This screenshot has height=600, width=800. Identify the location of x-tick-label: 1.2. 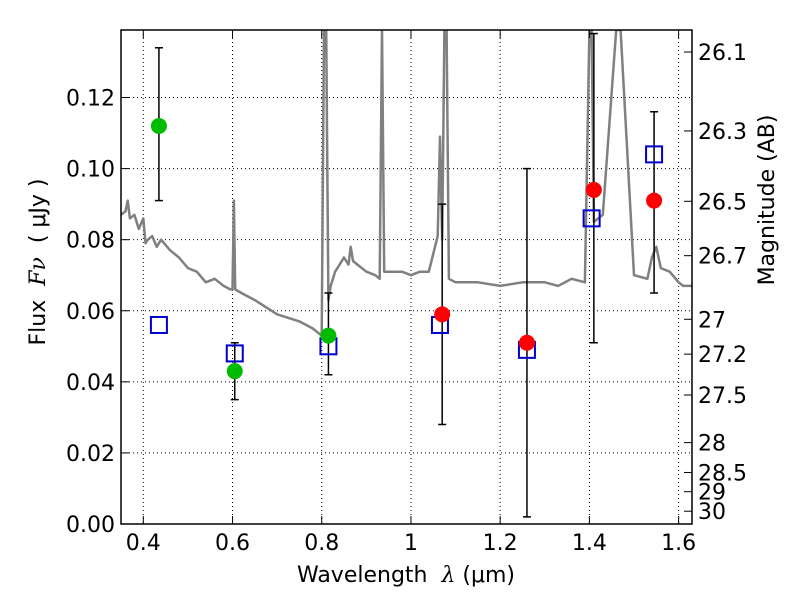
(500, 543).